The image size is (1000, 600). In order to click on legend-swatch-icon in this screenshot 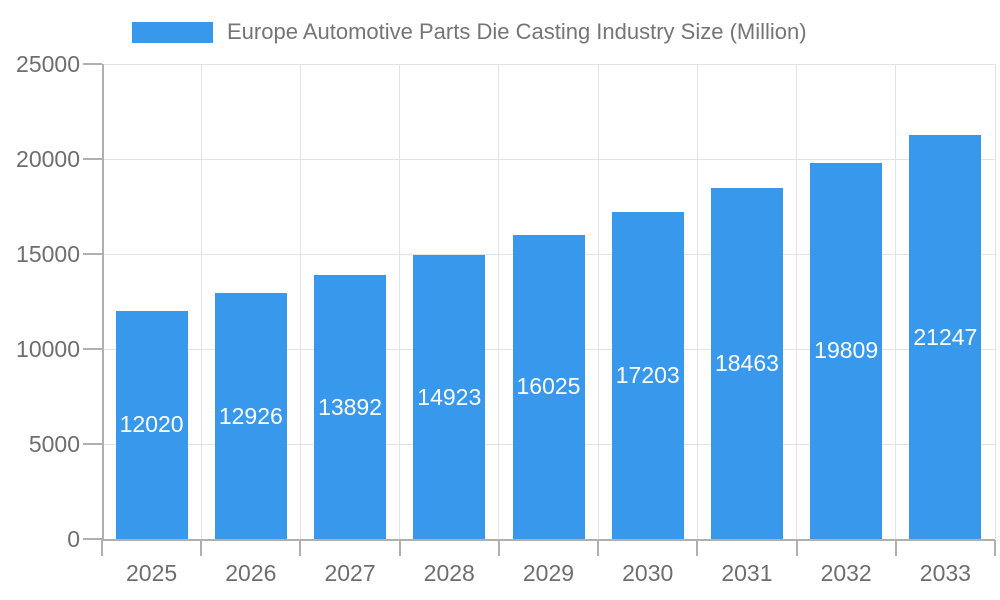, I will do `click(172, 32)`.